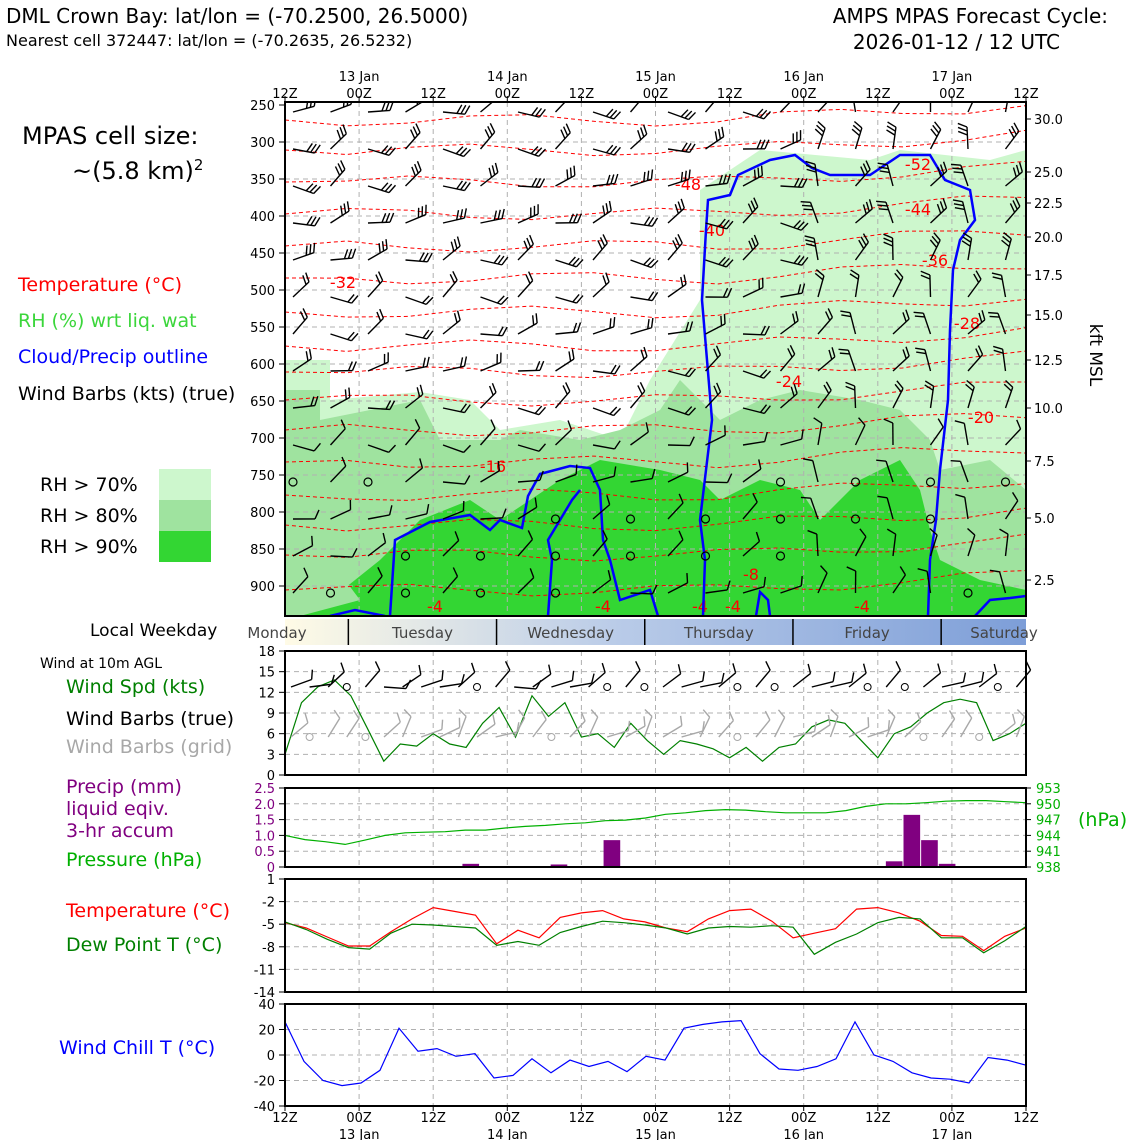 Image resolution: width=1140 pixels, height=1140 pixels. I want to click on weekday-label: Tuesday, so click(422, 633).